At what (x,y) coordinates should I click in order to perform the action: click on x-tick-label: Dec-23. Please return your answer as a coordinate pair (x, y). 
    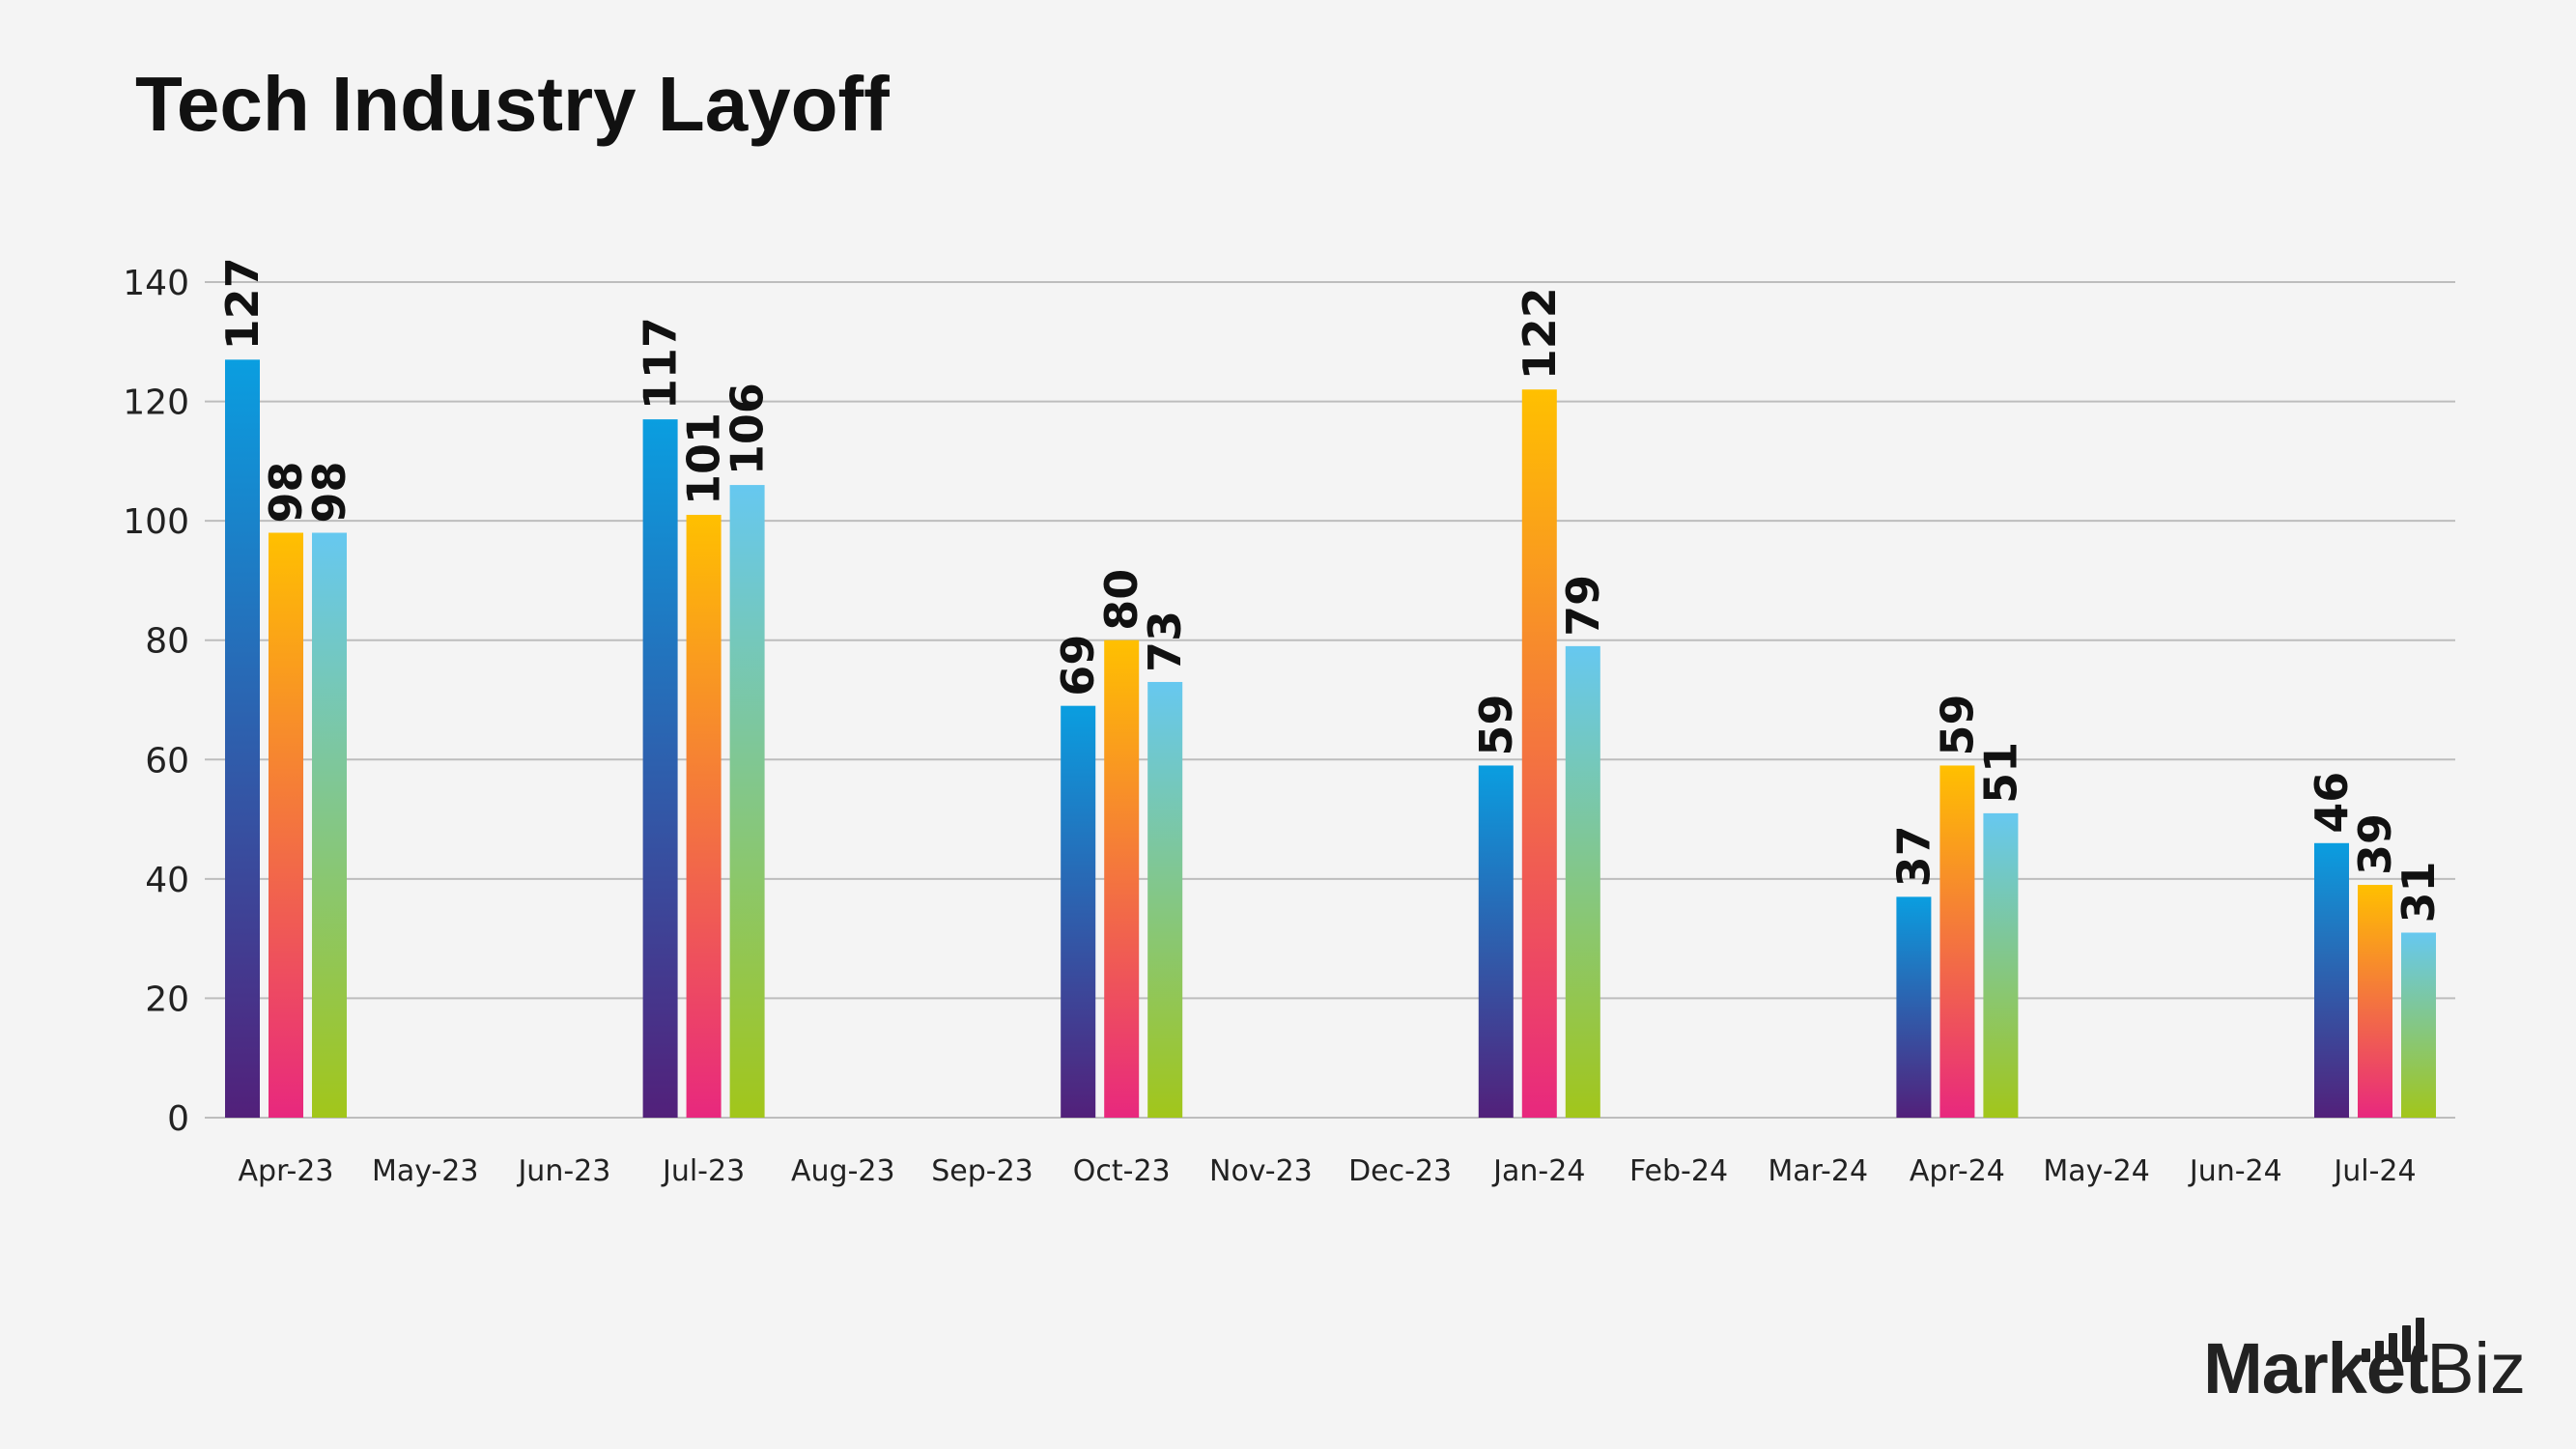
    Looking at the image, I should click on (1400, 1171).